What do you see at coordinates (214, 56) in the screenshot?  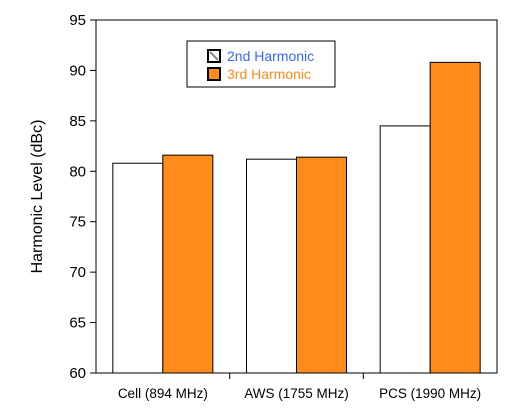 I see `legend-swatch-hatch` at bounding box center [214, 56].